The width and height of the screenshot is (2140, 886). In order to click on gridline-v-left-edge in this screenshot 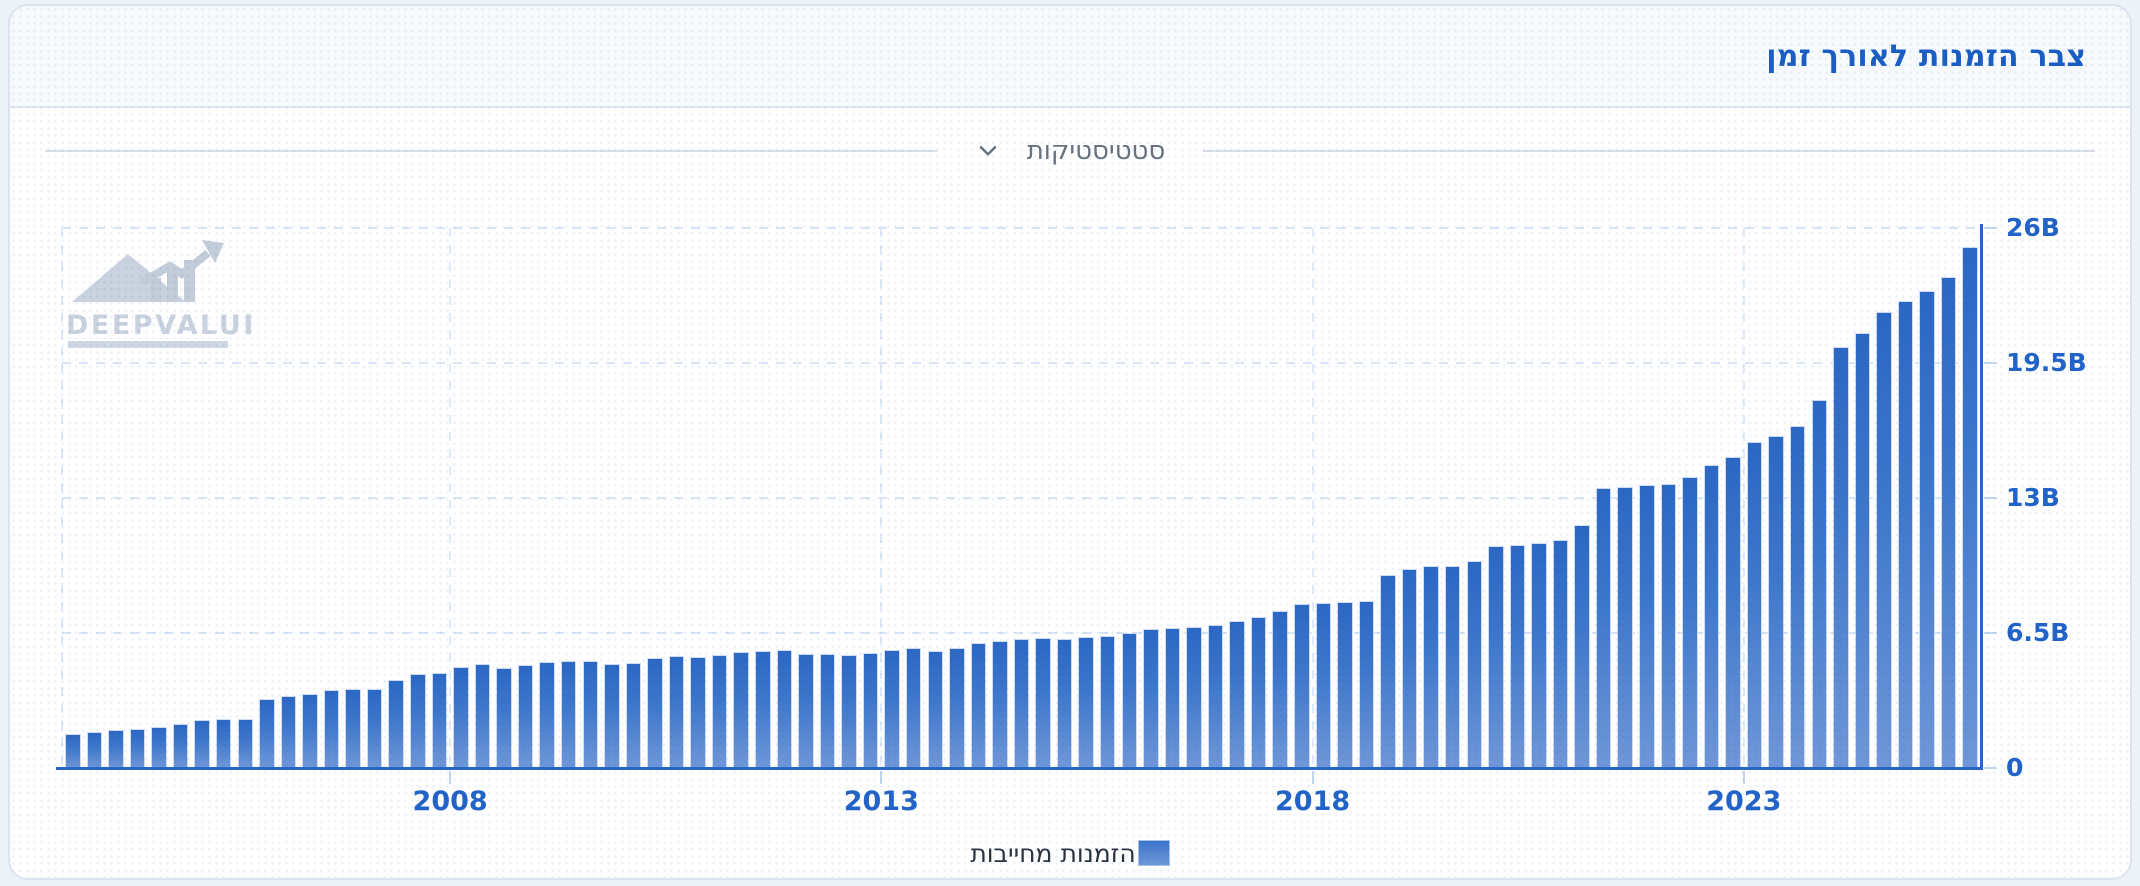, I will do `click(62, 498)`.